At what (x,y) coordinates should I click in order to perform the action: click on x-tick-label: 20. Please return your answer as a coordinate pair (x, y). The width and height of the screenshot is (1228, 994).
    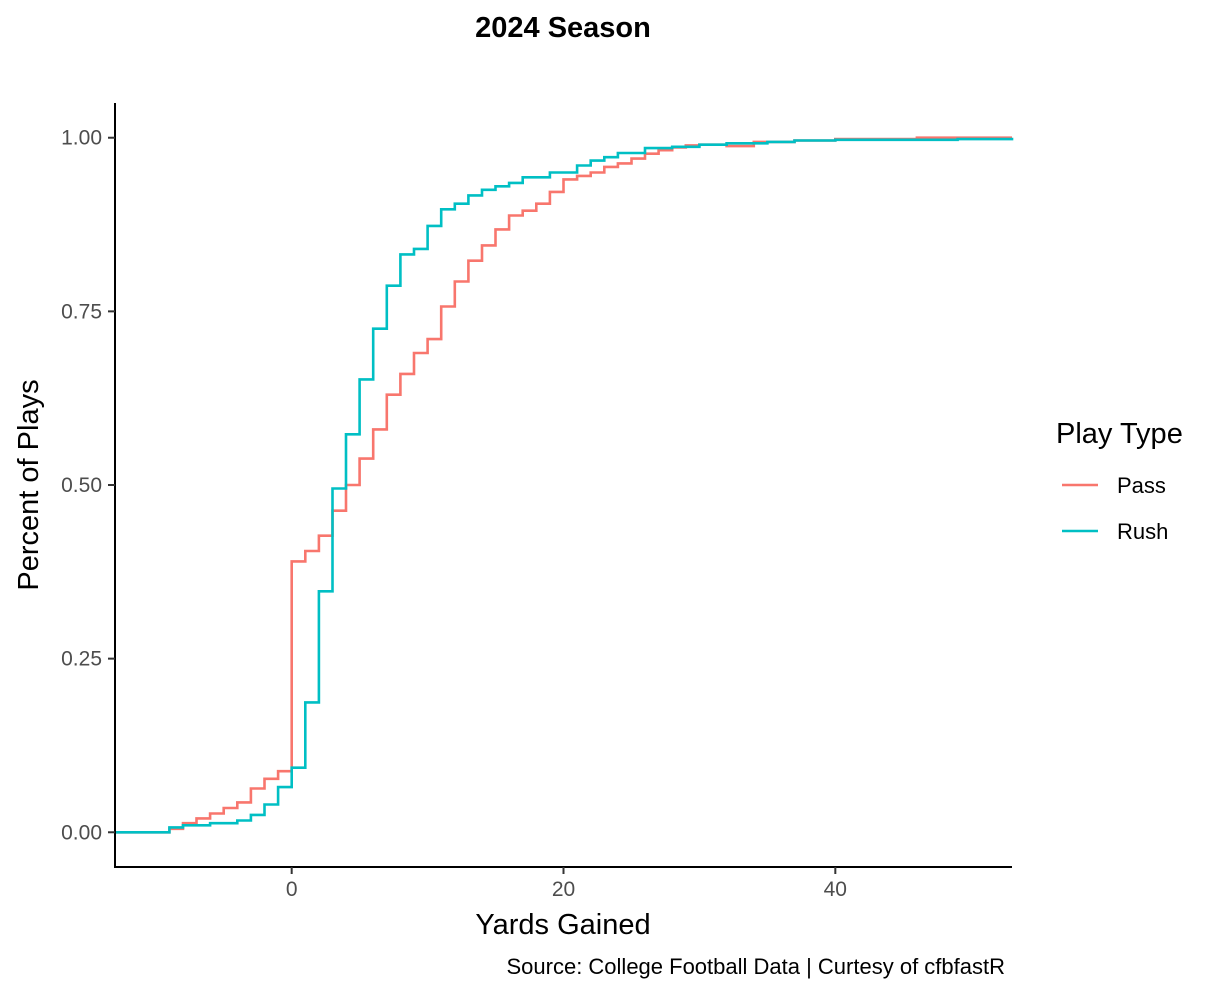
    Looking at the image, I should click on (563, 889).